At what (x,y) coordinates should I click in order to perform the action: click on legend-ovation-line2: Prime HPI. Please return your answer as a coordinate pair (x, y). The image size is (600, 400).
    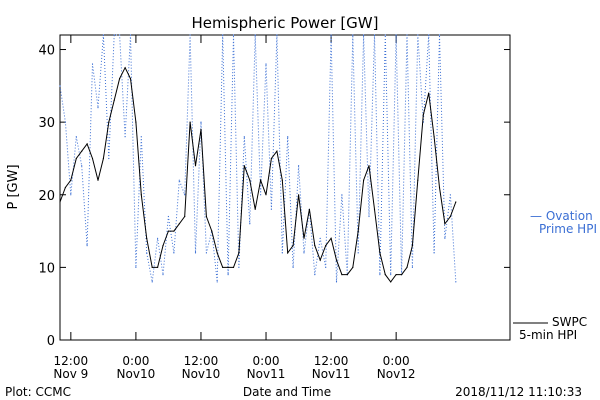
    Looking at the image, I should click on (568, 229).